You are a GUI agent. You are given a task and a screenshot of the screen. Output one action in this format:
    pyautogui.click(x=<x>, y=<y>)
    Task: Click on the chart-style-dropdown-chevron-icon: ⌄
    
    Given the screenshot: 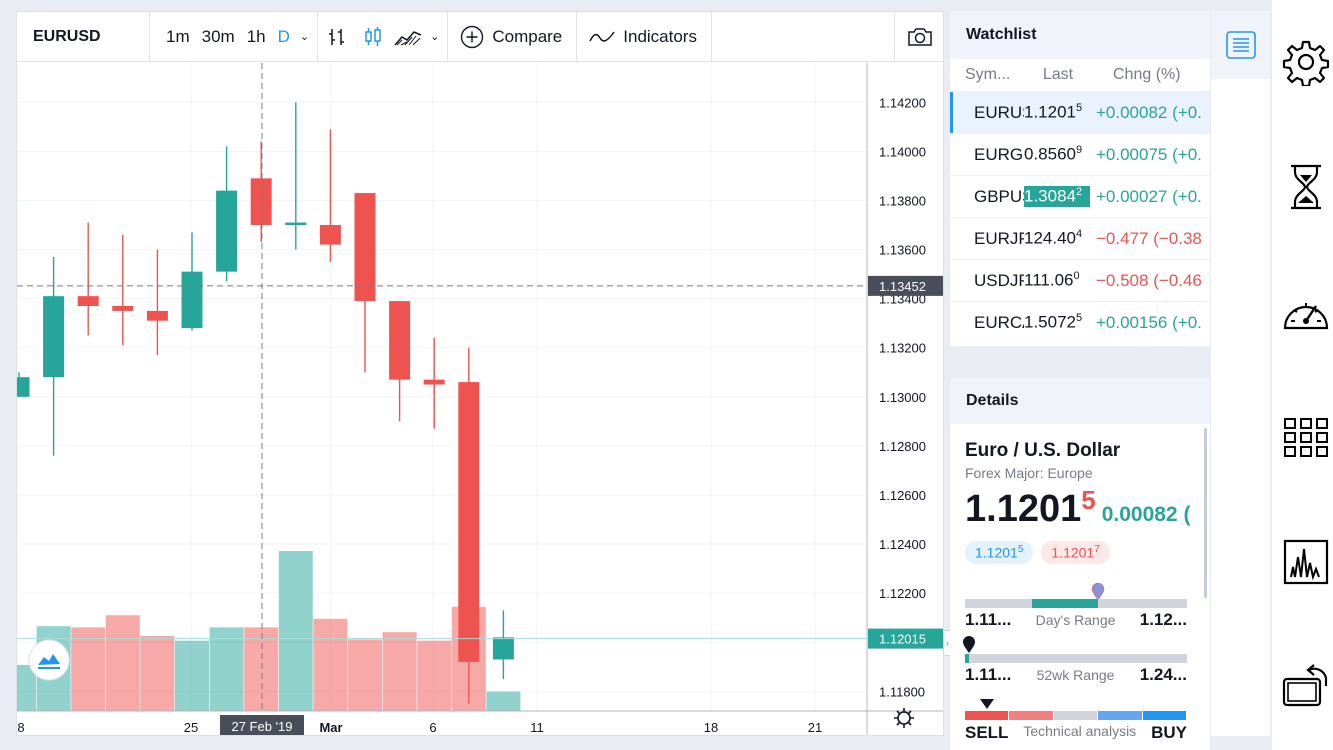 What is the action you would take?
    pyautogui.click(x=435, y=37)
    